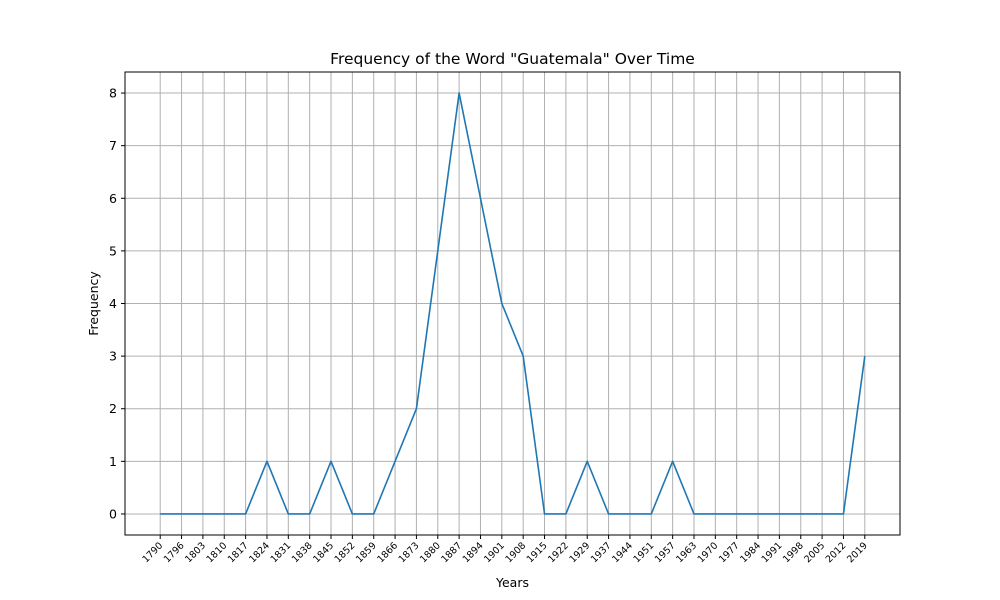 This screenshot has width=1000, height=600. I want to click on y-axis-ticks: 0 1 2 3 4 5 6 7 8, so click(117, 303).